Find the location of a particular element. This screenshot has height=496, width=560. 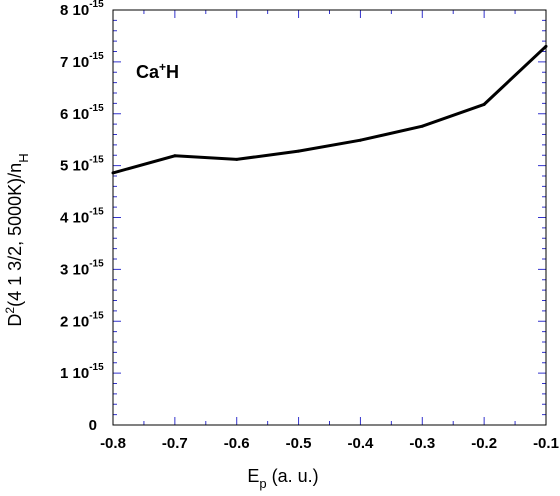

x-tick-label: -0.4 is located at coordinates (360, 443).